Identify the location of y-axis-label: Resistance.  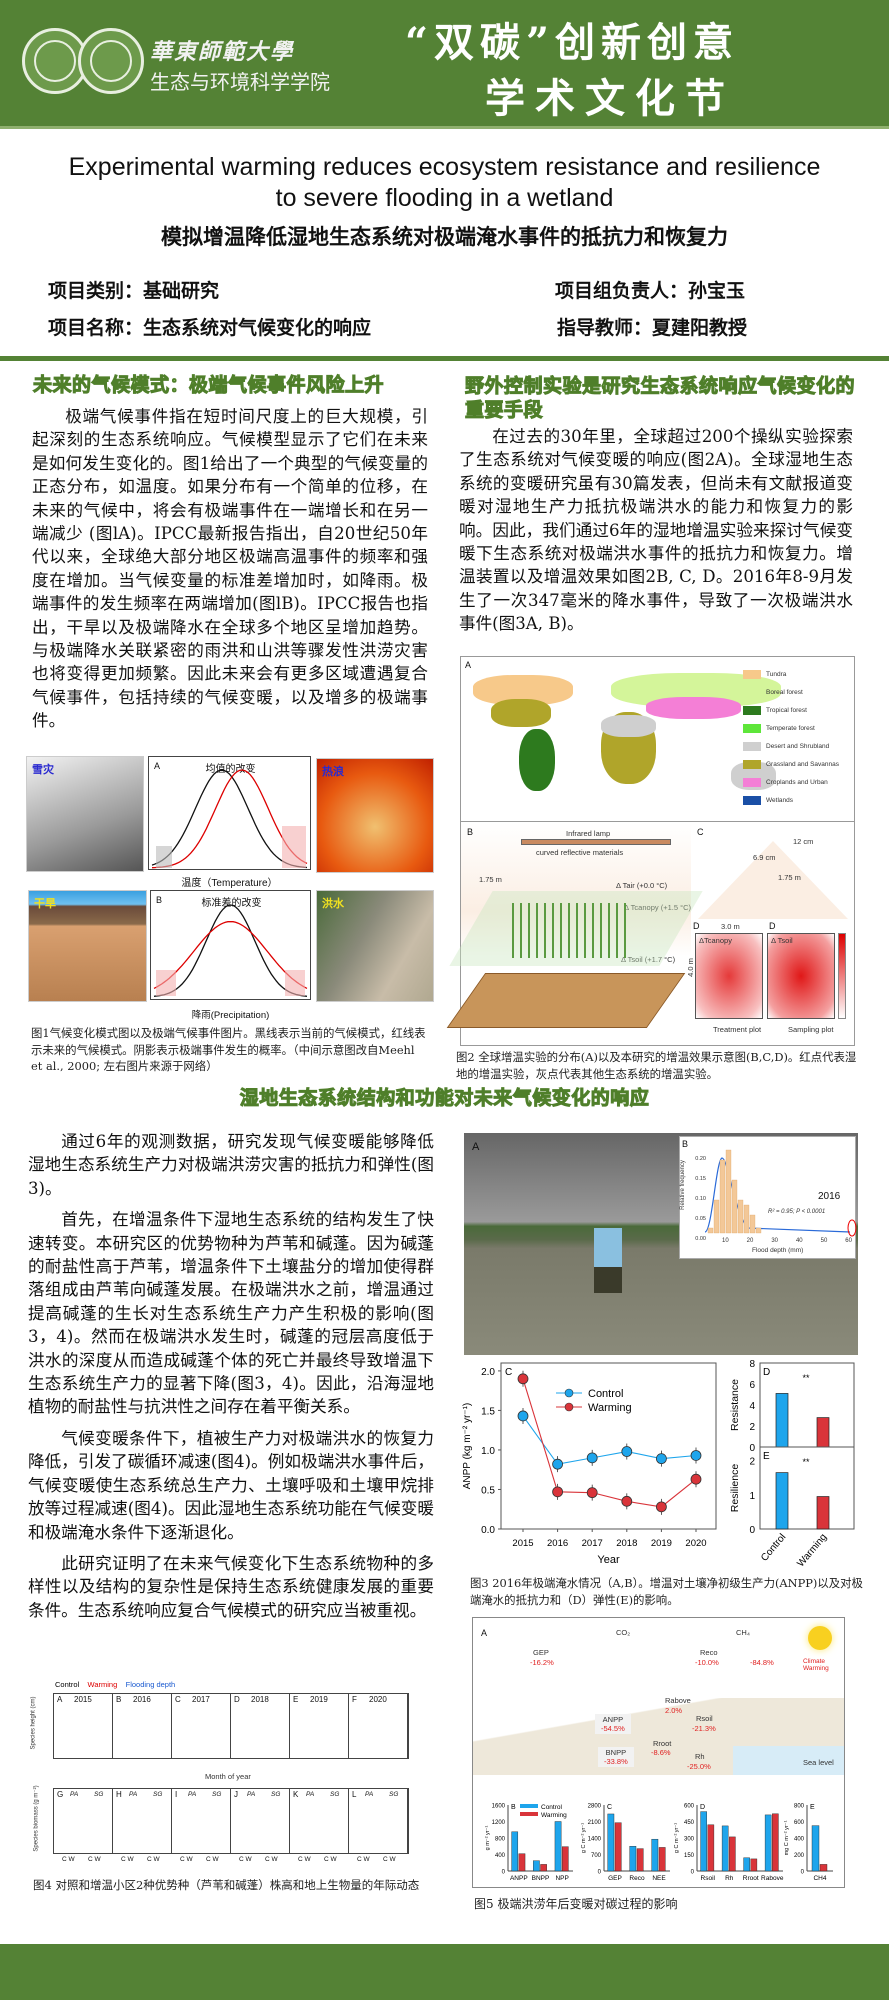
(735, 1405).